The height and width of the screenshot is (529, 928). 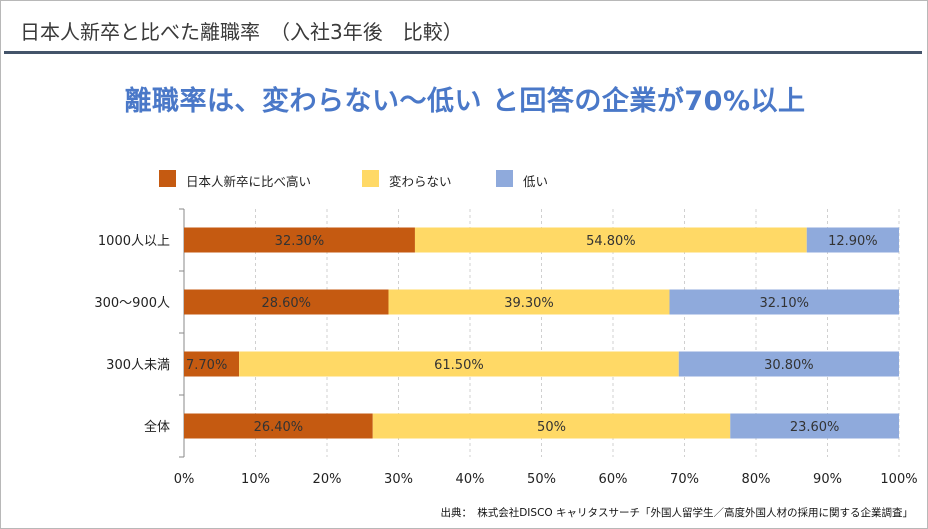 I want to click on legend-swatch-higher, so click(x=167, y=178).